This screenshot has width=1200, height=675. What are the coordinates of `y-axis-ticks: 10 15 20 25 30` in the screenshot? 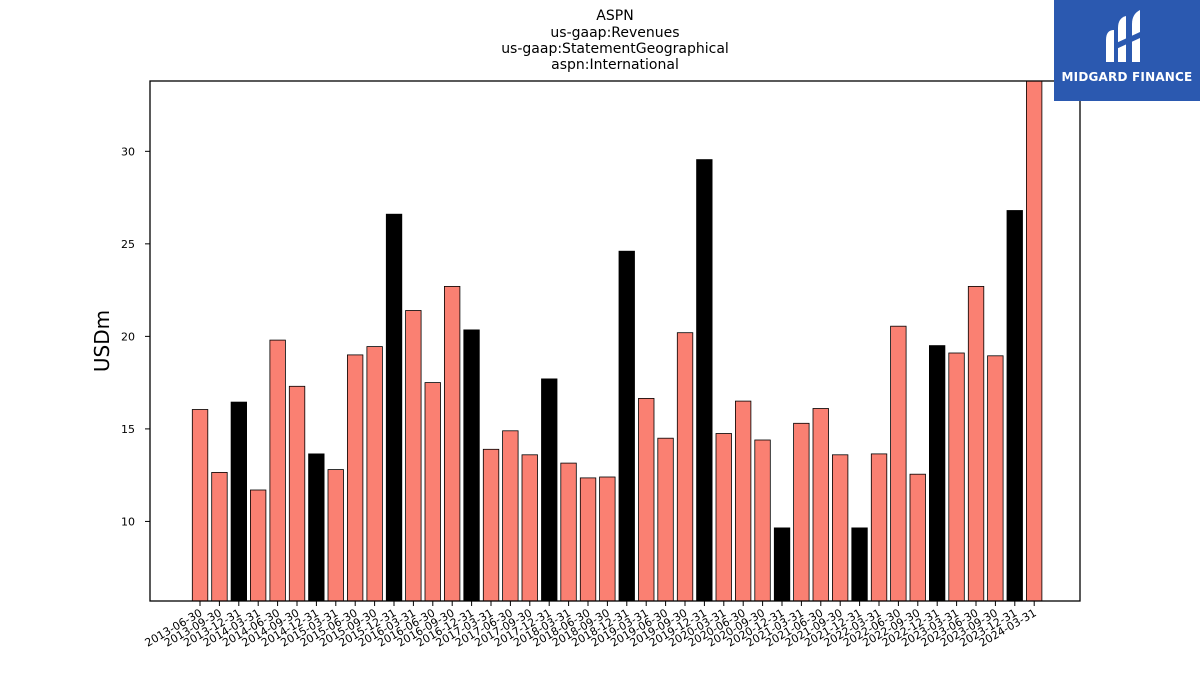 It's located at (135, 336).